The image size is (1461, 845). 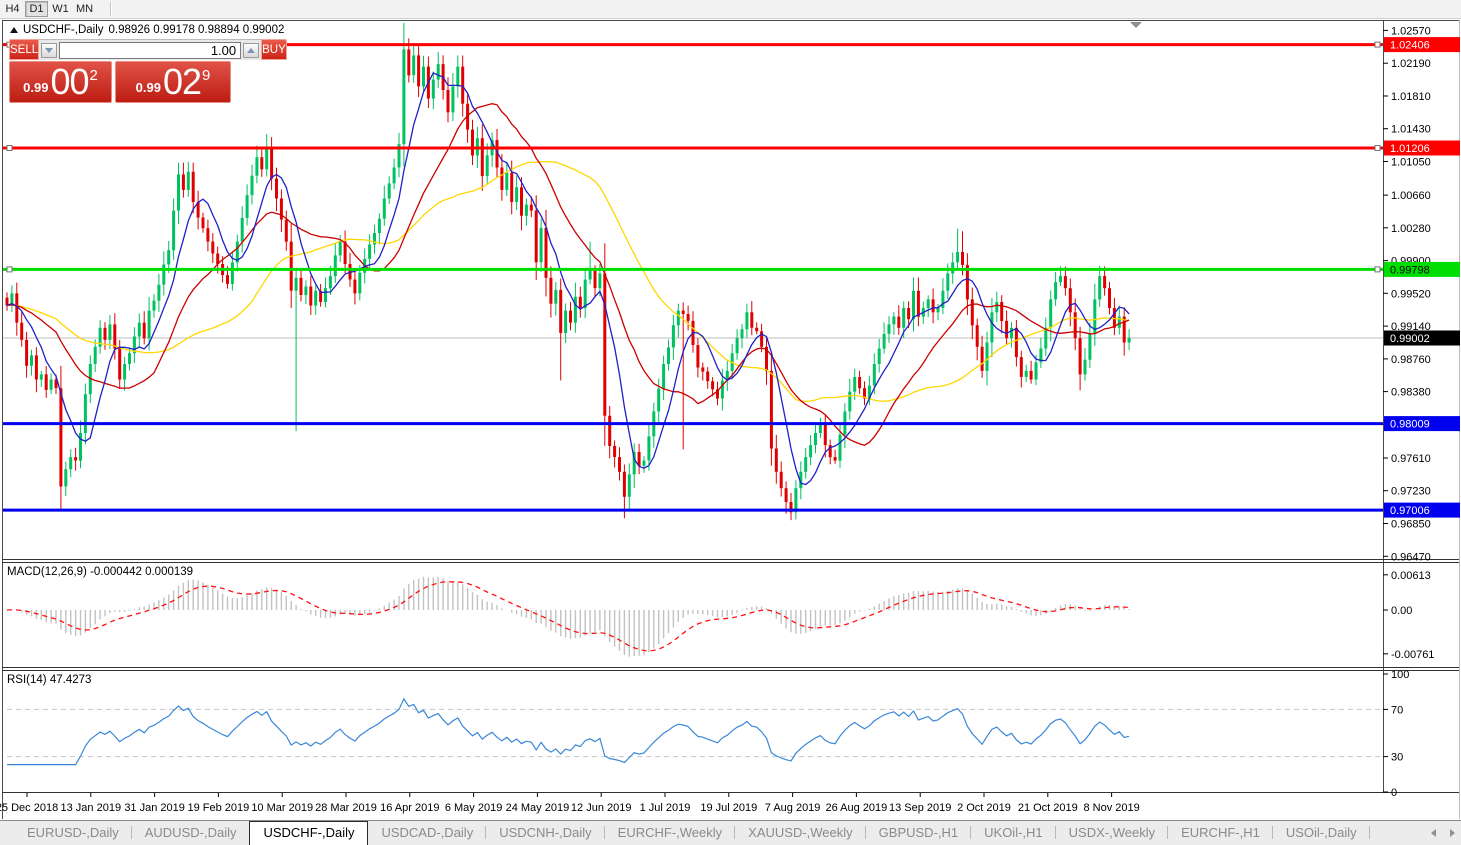 I want to click on svg-text: 0.98380, so click(x=1411, y=393).